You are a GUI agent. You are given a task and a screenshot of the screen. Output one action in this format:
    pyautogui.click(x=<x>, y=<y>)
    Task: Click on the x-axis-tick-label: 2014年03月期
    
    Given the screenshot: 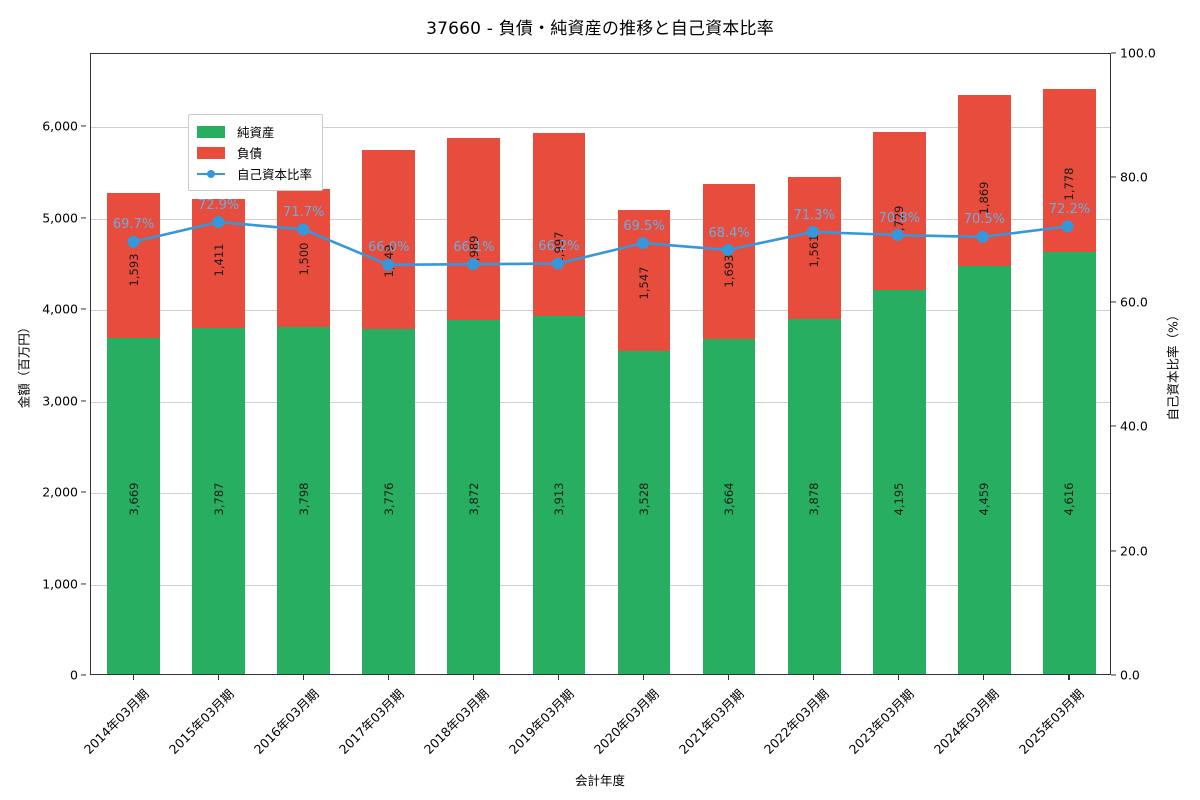 What is the action you would take?
    pyautogui.click(x=116, y=721)
    